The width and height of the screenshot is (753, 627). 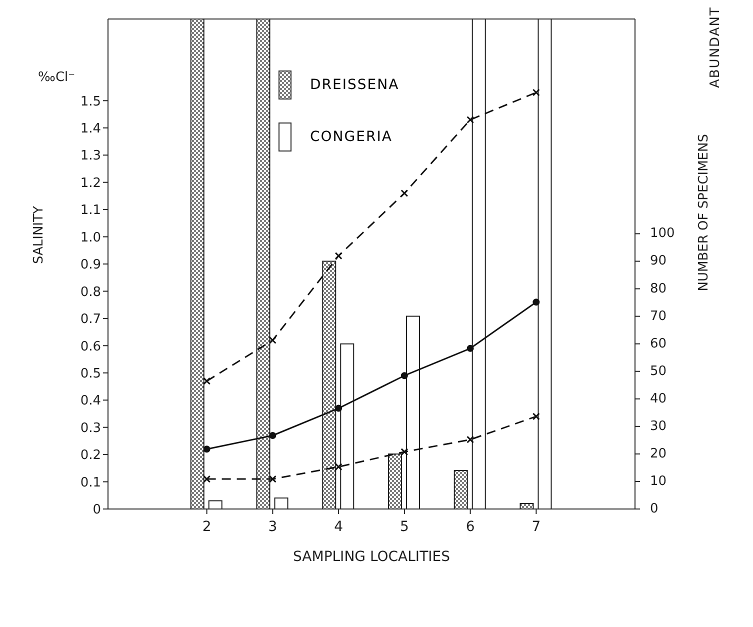 What do you see at coordinates (90, 156) in the screenshot?
I see `y-tick-label: 1.3` at bounding box center [90, 156].